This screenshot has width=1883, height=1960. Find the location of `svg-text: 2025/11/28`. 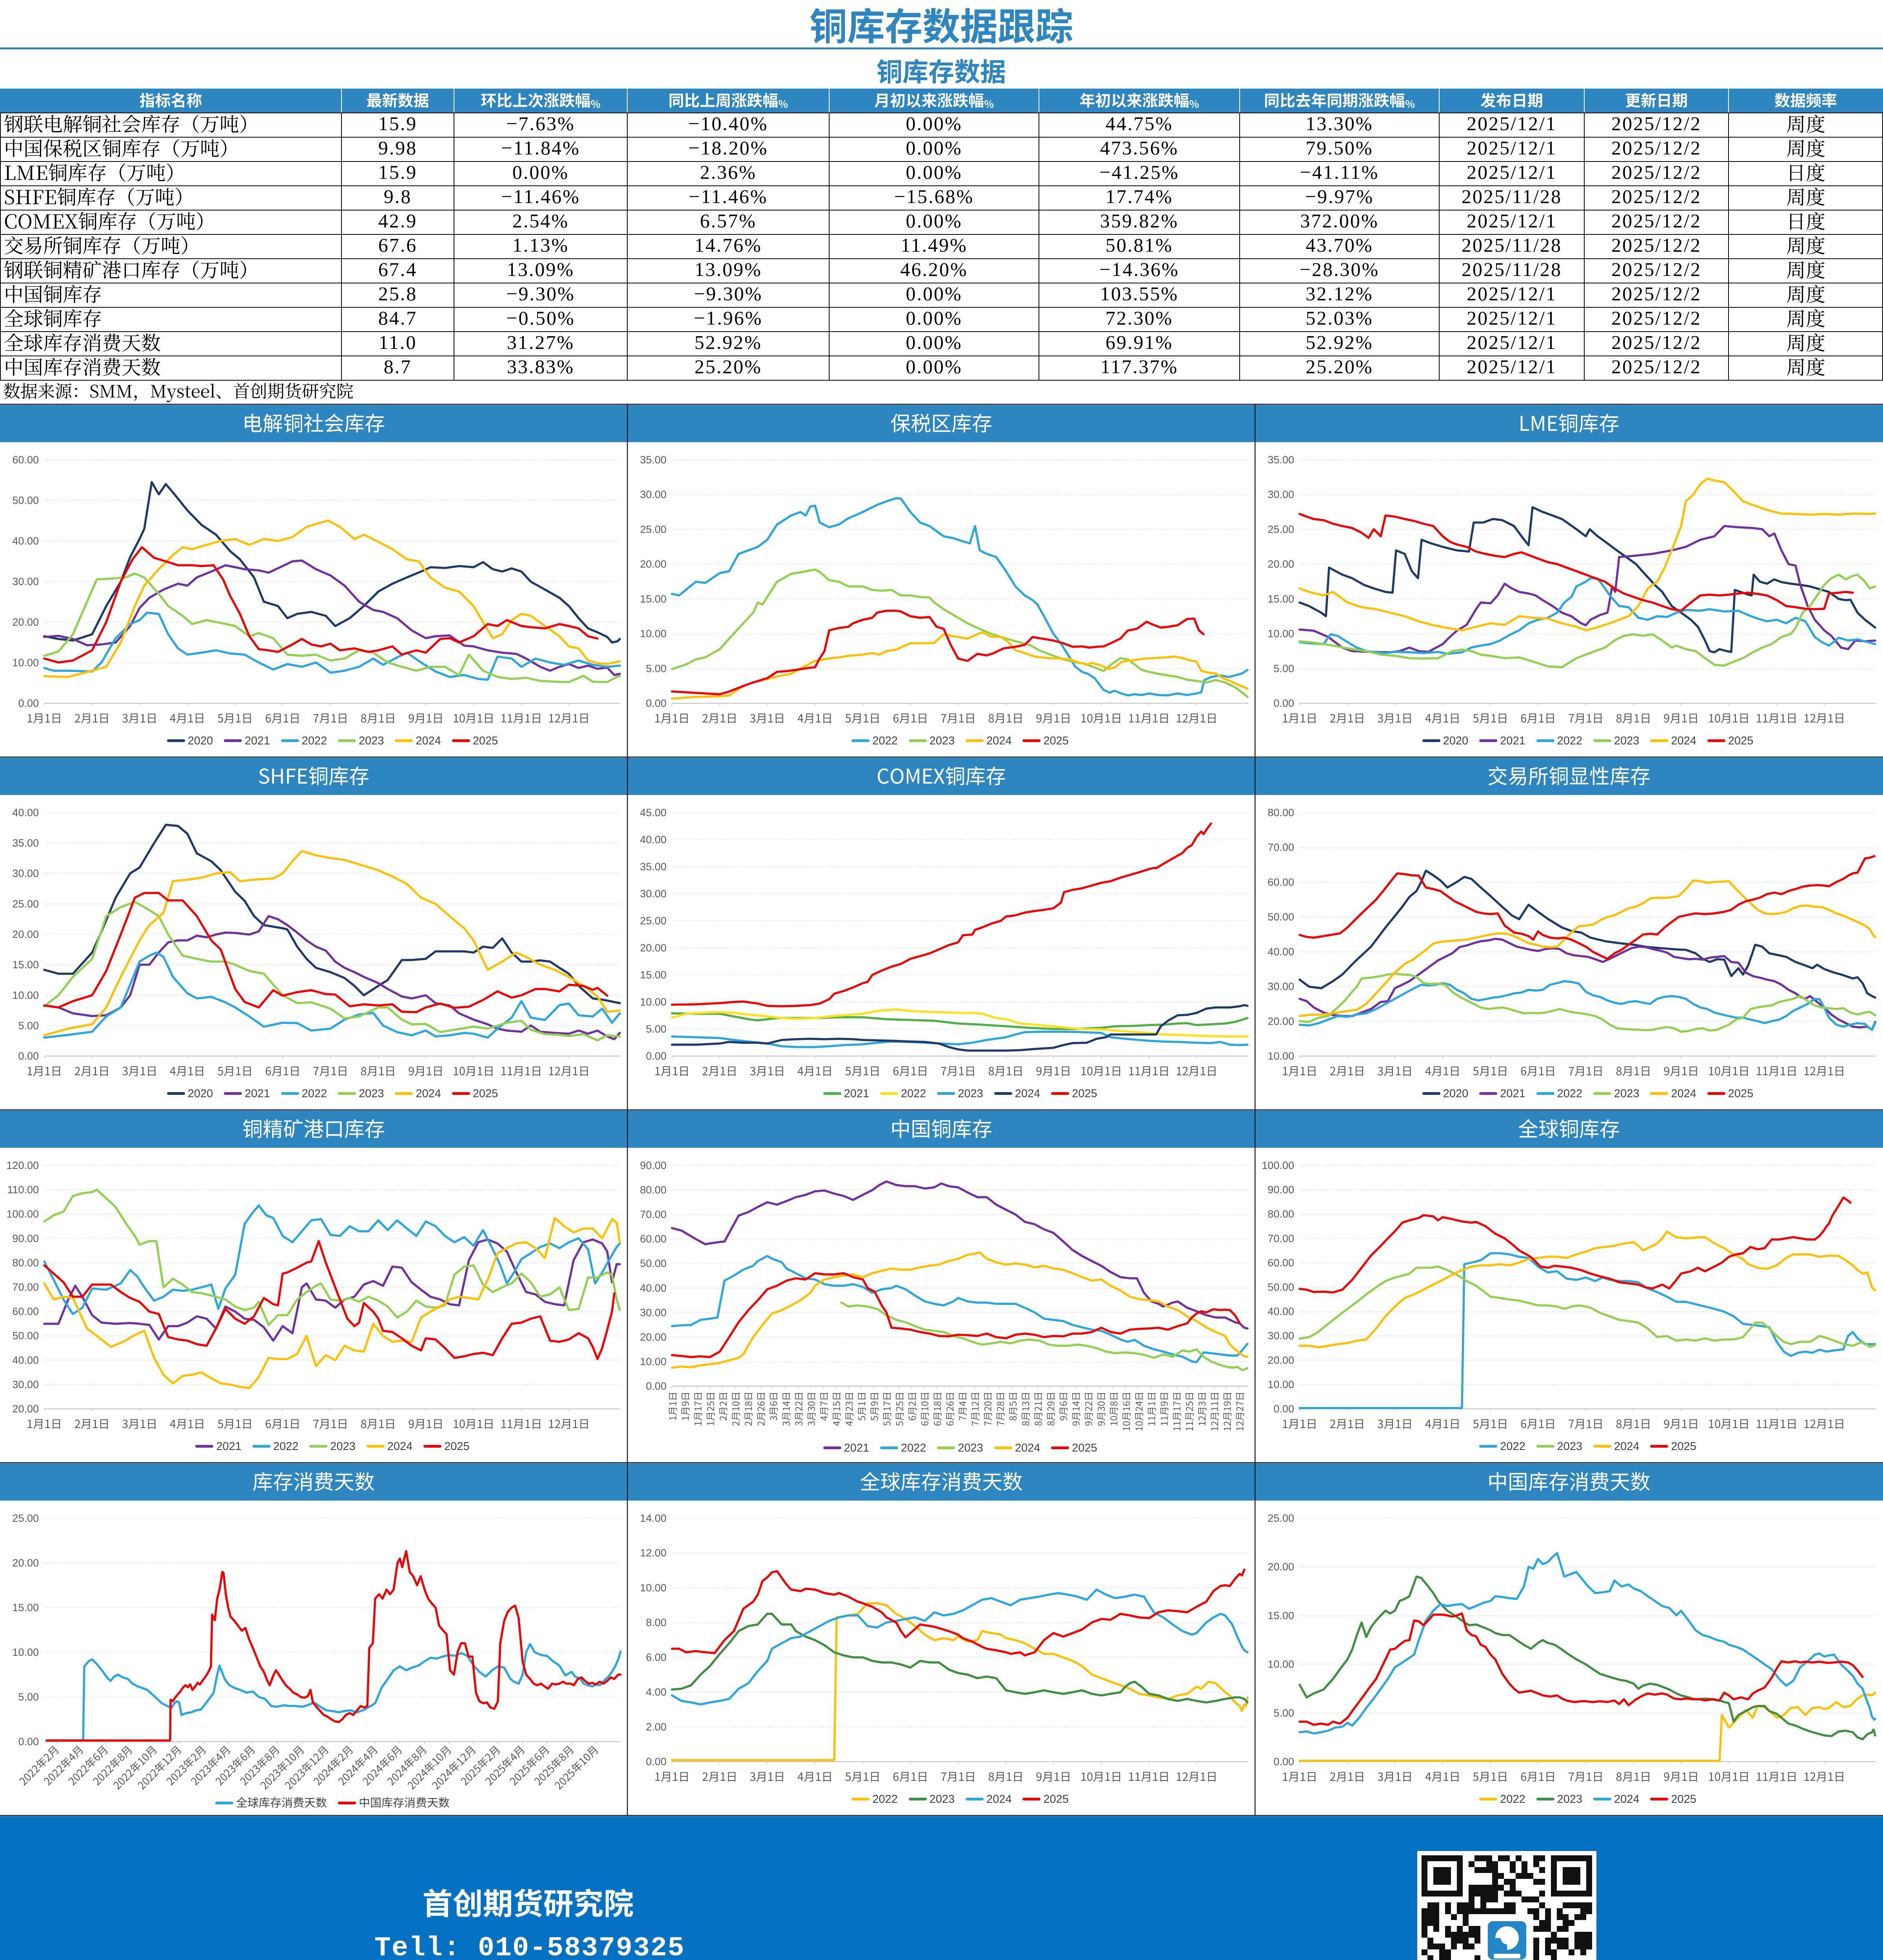

svg-text: 2025/11/28 is located at coordinates (1512, 245).